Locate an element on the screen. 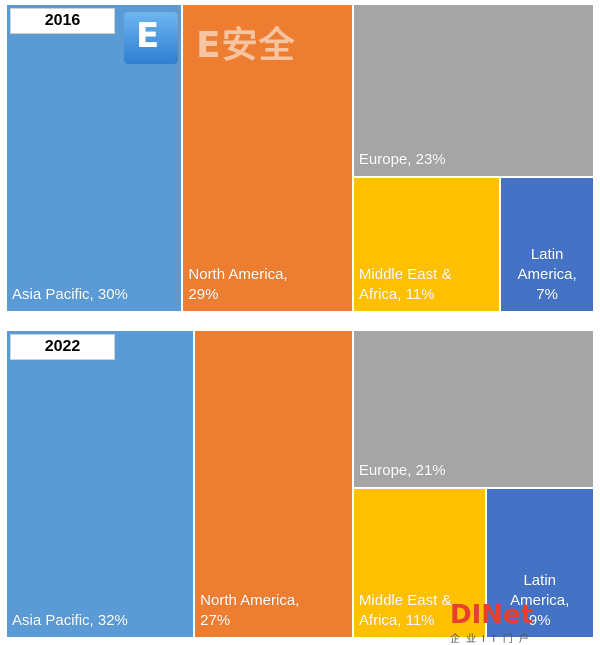  treemap-tile-europe: Europe, 21% is located at coordinates (473, 409).